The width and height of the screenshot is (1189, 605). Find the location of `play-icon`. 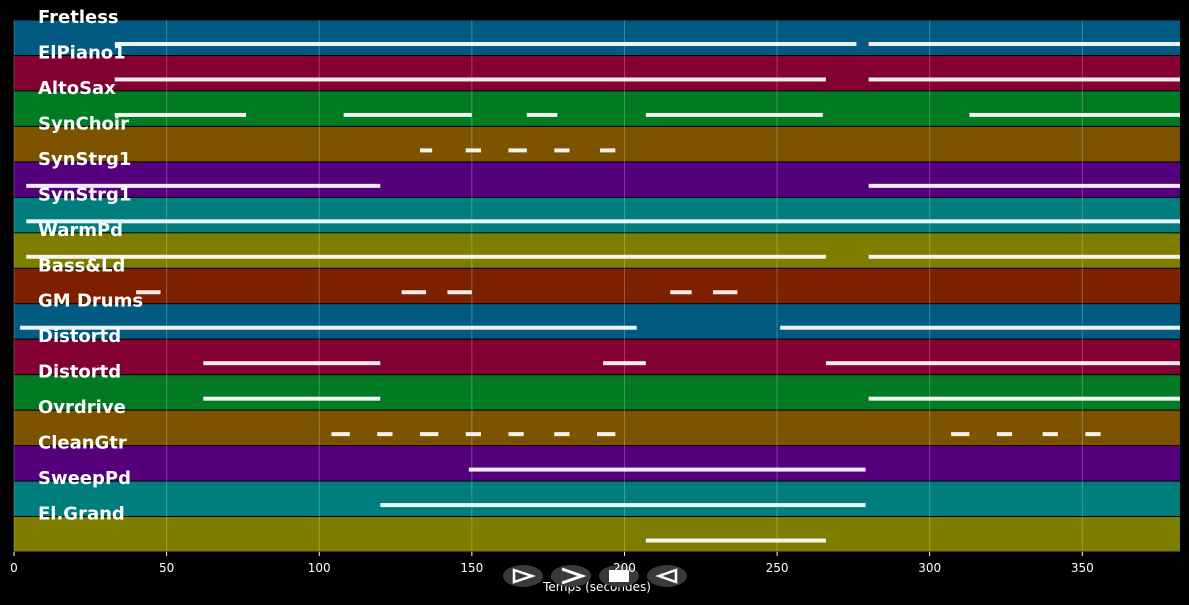

play-icon is located at coordinates (524, 576).